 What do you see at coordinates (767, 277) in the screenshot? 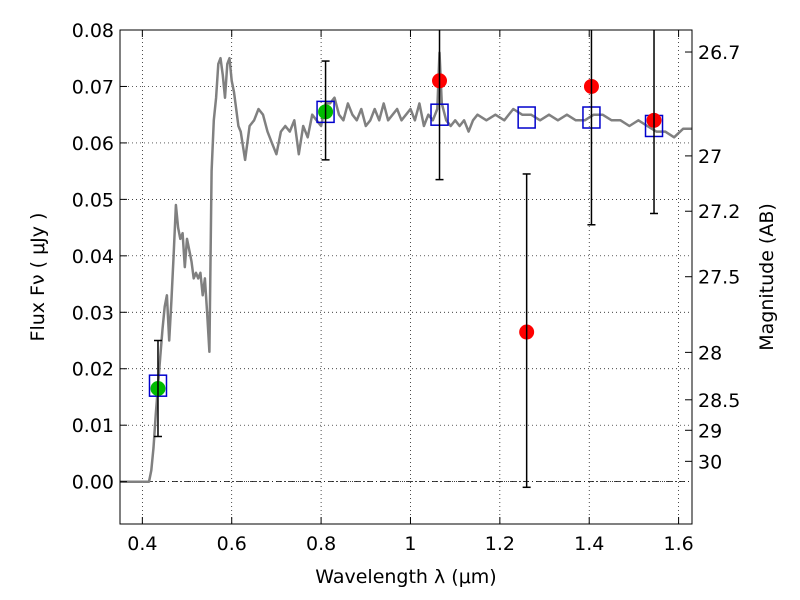
I see `magnitude-axis-label: Magnitude (AB)` at bounding box center [767, 277].